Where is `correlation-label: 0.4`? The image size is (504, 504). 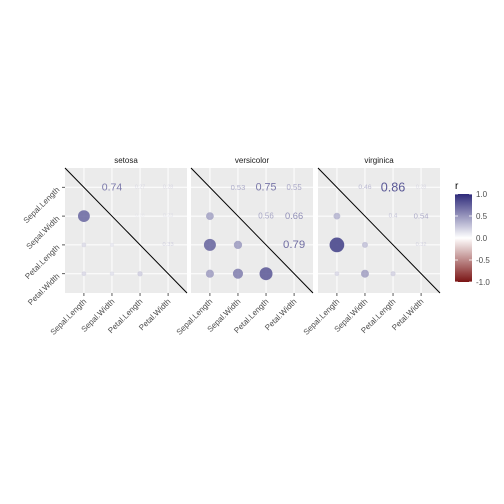 correlation-label: 0.4 is located at coordinates (393, 216).